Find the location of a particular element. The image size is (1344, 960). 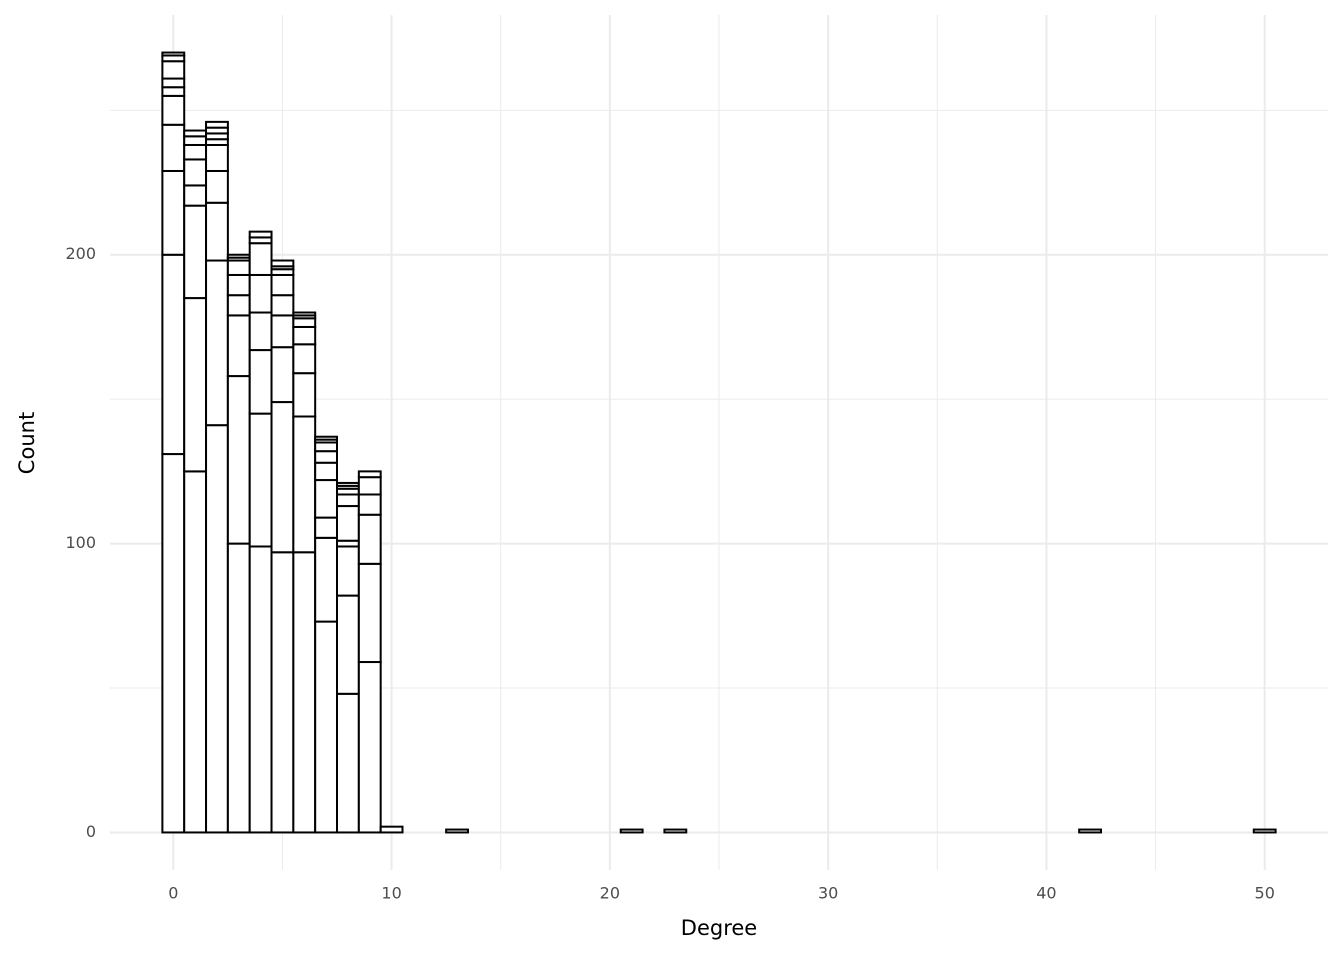

x-tick-label: 10 is located at coordinates (391, 893).